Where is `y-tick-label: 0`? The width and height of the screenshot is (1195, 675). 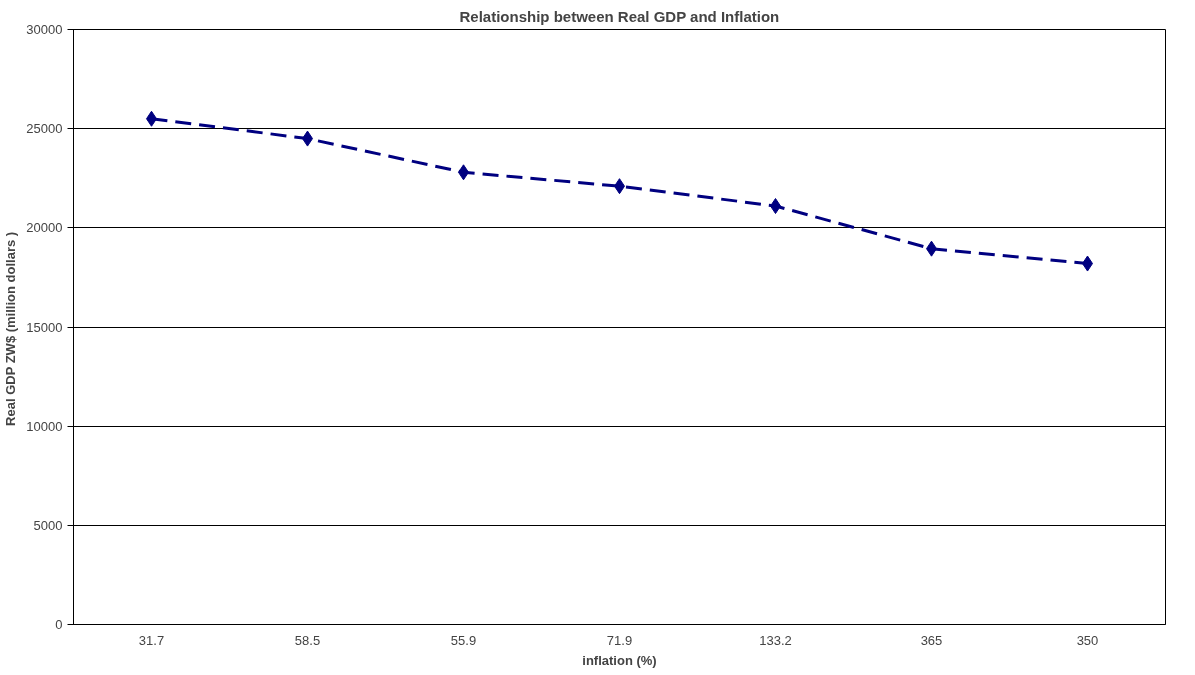 y-tick-label: 0 is located at coordinates (59, 624).